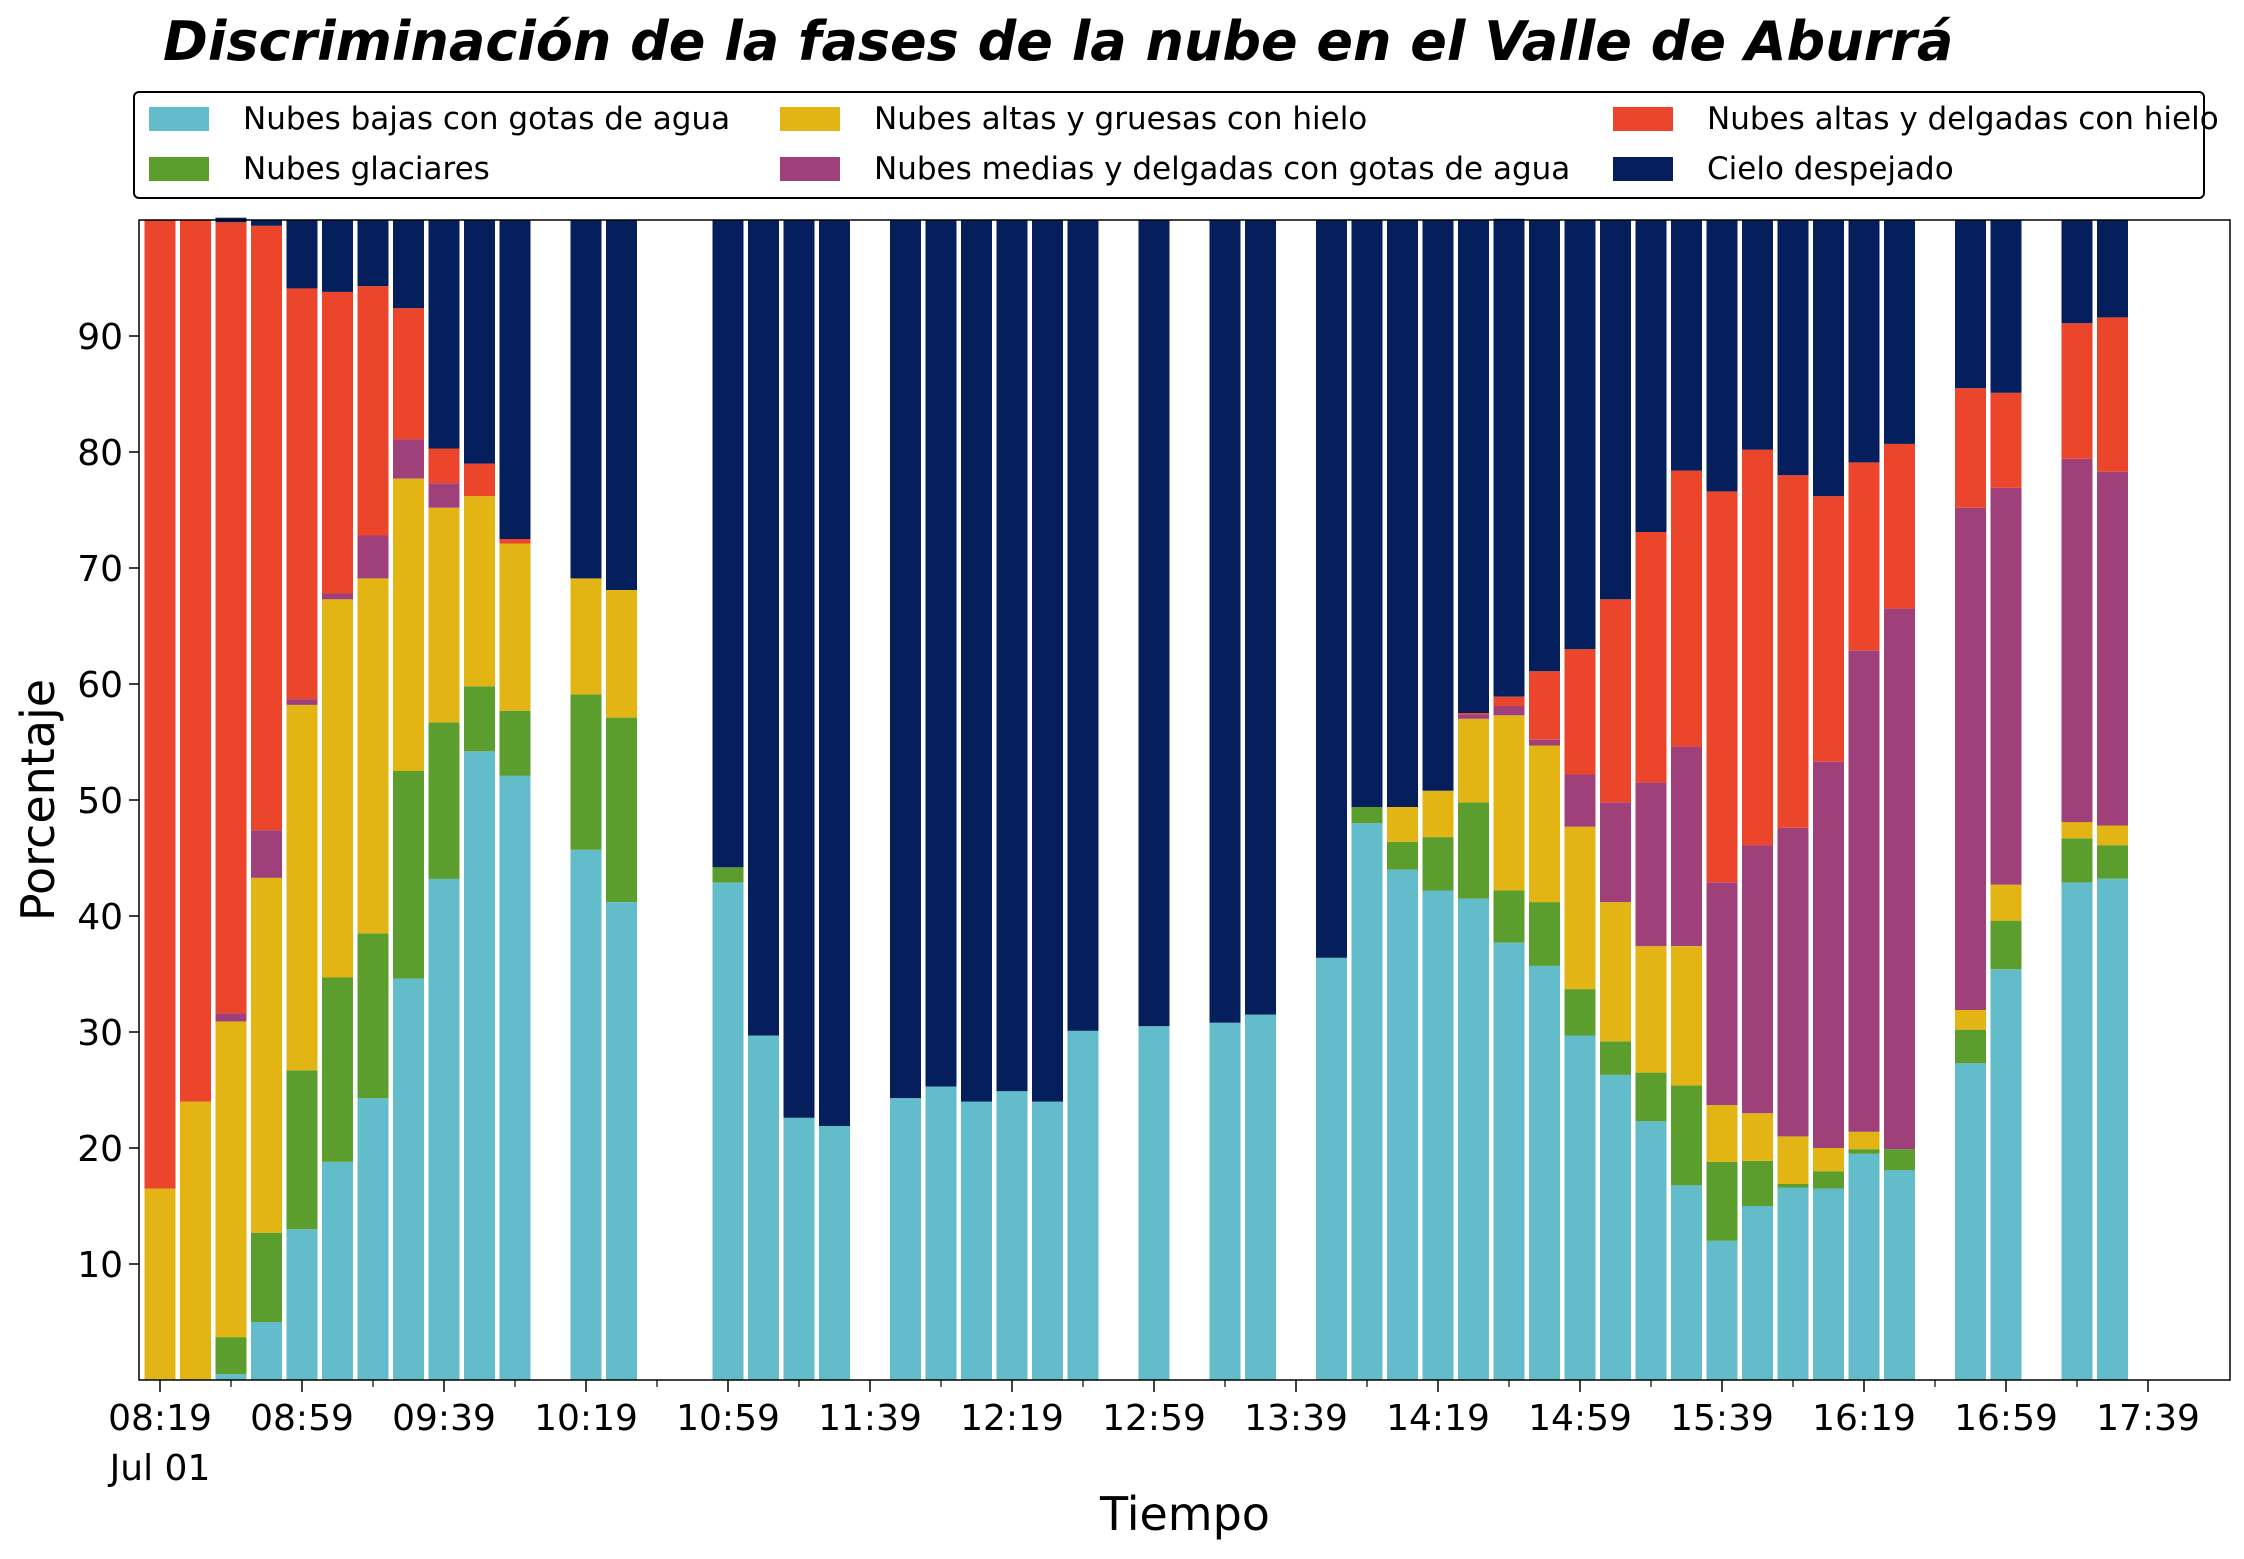 This screenshot has width=2244, height=1559. What do you see at coordinates (159, 1468) in the screenshot?
I see `x-tick-date-label: Jul 01` at bounding box center [159, 1468].